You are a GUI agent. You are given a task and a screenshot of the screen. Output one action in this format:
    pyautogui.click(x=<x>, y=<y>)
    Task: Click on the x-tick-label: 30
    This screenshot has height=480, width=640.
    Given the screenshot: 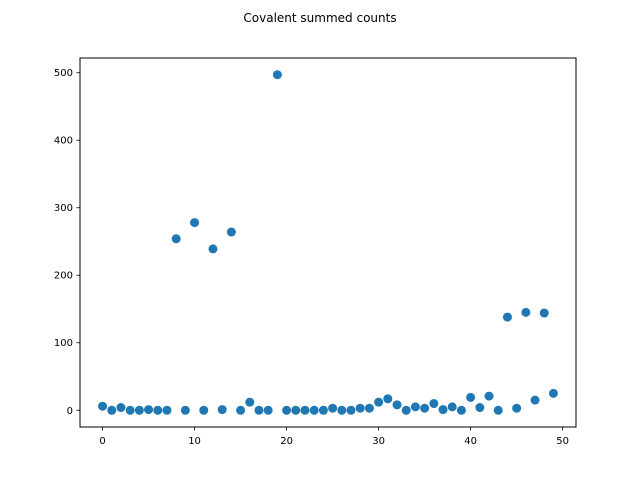 What is the action you would take?
    pyautogui.click(x=378, y=441)
    